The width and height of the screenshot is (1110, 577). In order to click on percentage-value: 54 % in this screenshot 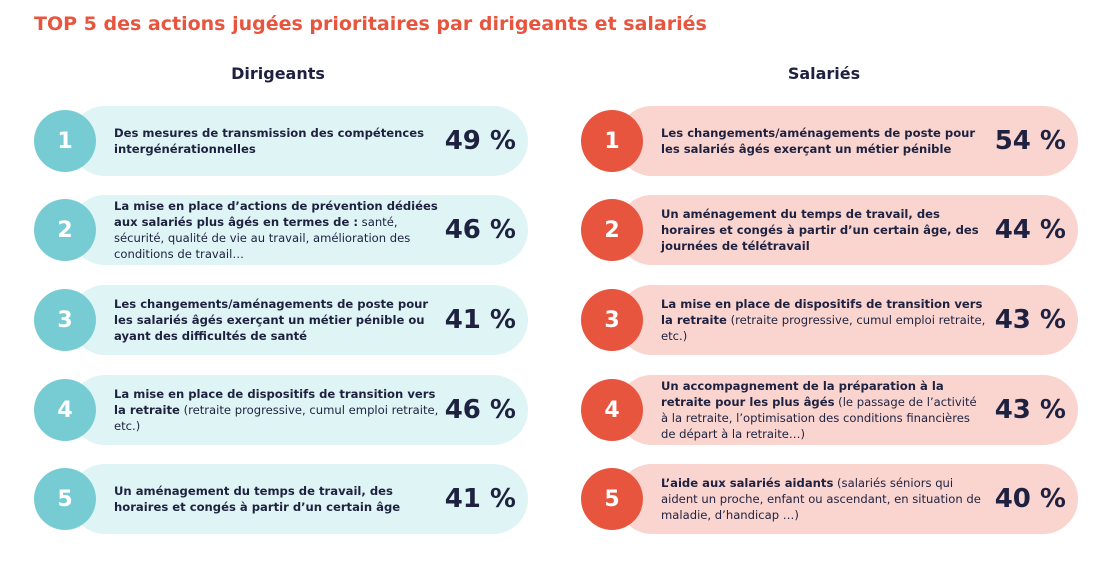, I will do `click(1030, 141)`.